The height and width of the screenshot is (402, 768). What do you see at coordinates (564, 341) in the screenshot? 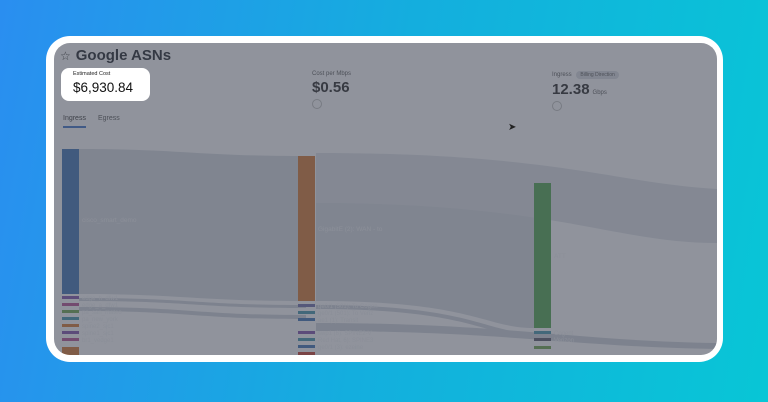
I see `col3-item-label: Verizon` at bounding box center [564, 341].